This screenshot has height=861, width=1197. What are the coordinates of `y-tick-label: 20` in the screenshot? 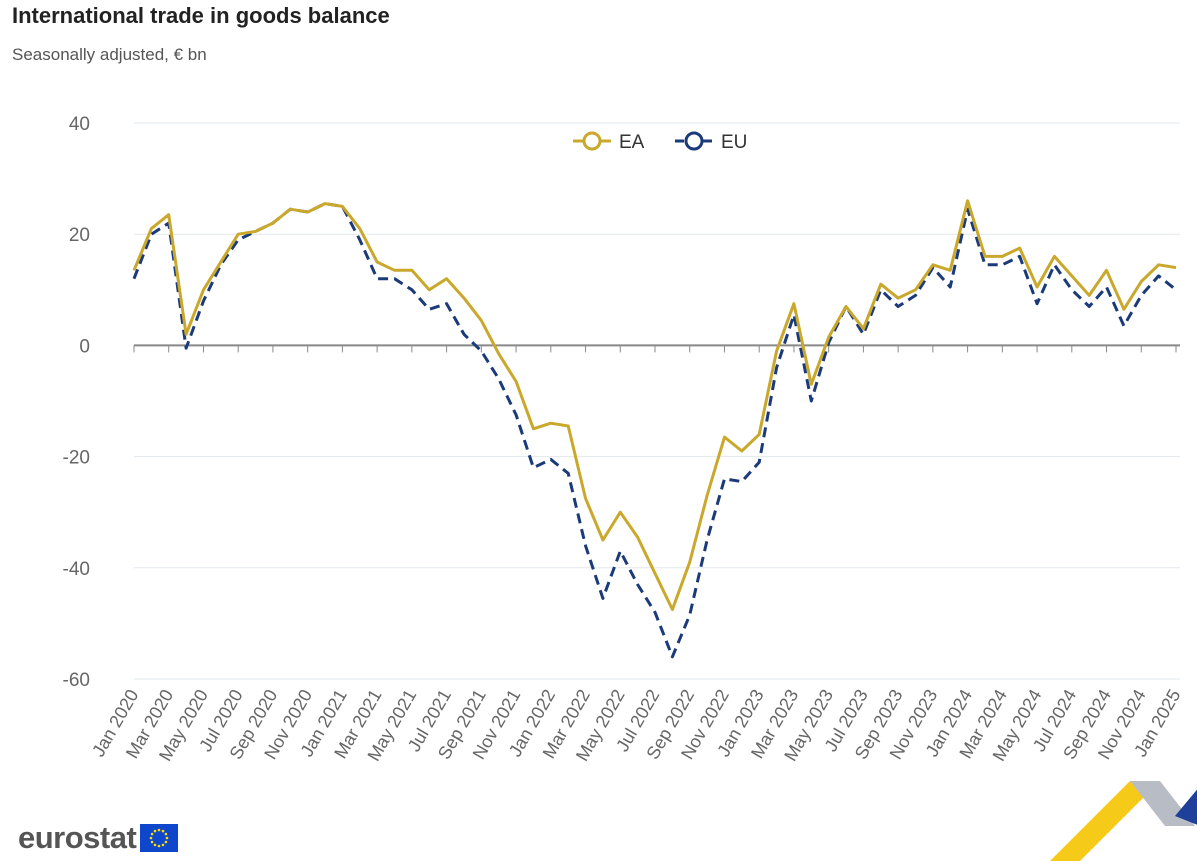 It's located at (79, 235).